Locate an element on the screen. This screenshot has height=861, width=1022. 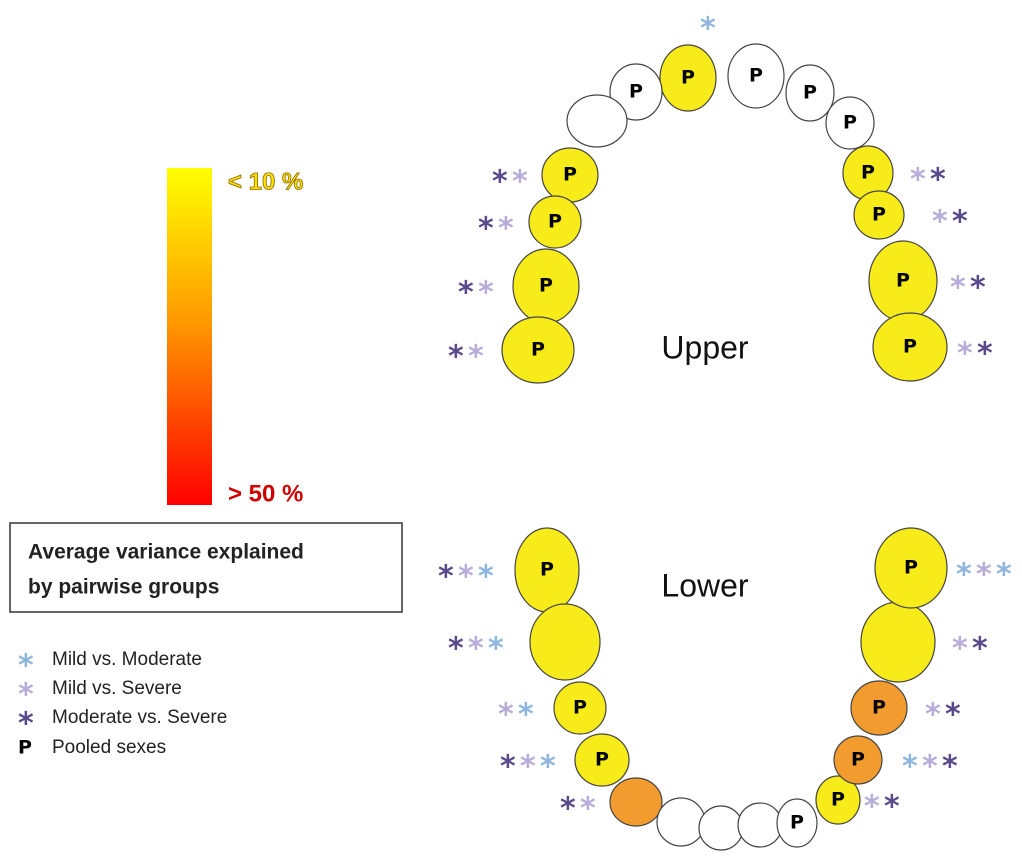
caption-line: Average variance explained is located at coordinates (166, 552).